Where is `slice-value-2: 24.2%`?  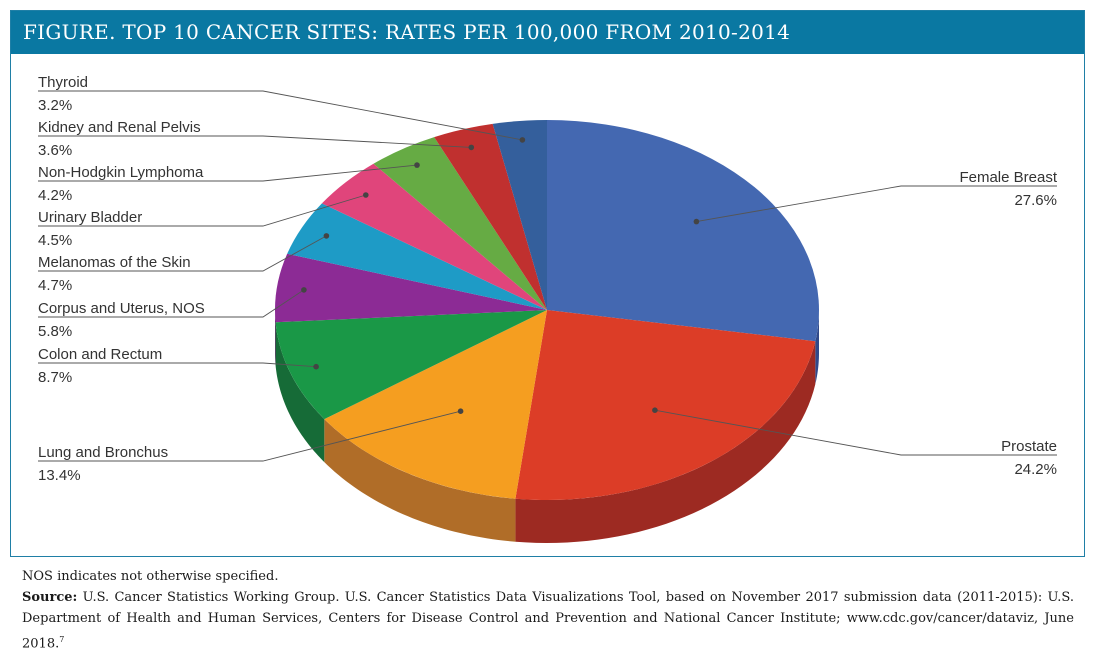
slice-value-2: 24.2% is located at coordinates (1035, 469).